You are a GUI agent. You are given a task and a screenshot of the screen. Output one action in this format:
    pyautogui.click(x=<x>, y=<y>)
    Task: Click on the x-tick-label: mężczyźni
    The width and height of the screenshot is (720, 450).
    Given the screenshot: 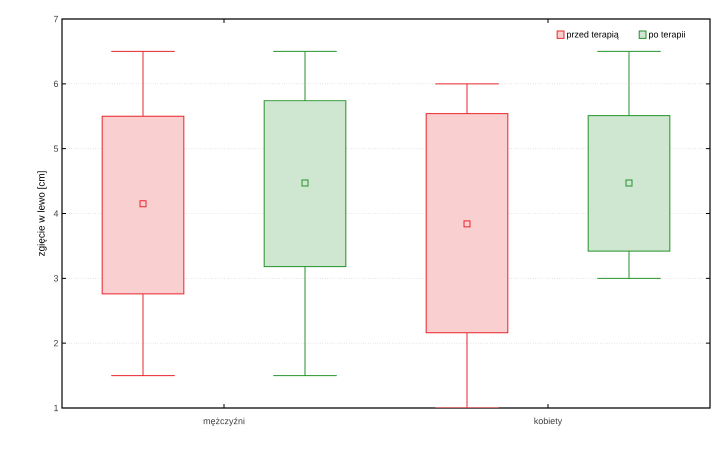 What is the action you would take?
    pyautogui.click(x=224, y=421)
    